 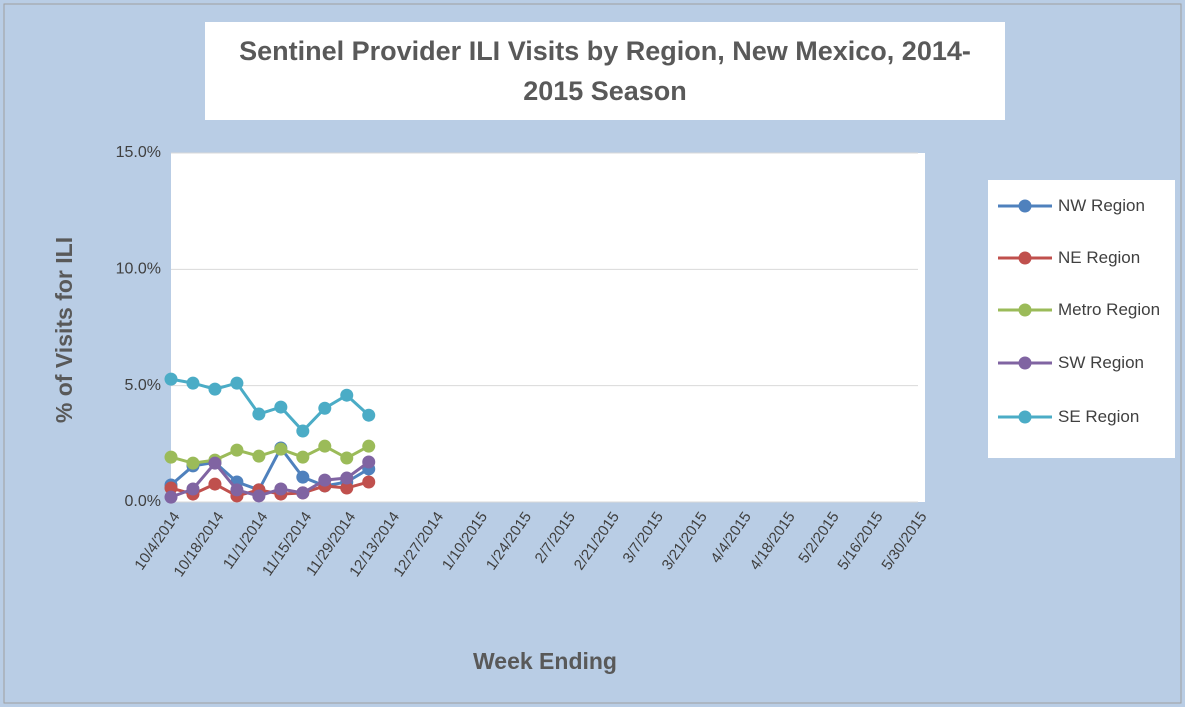 I want to click on y-tick-label: 5.0%, so click(x=143, y=385).